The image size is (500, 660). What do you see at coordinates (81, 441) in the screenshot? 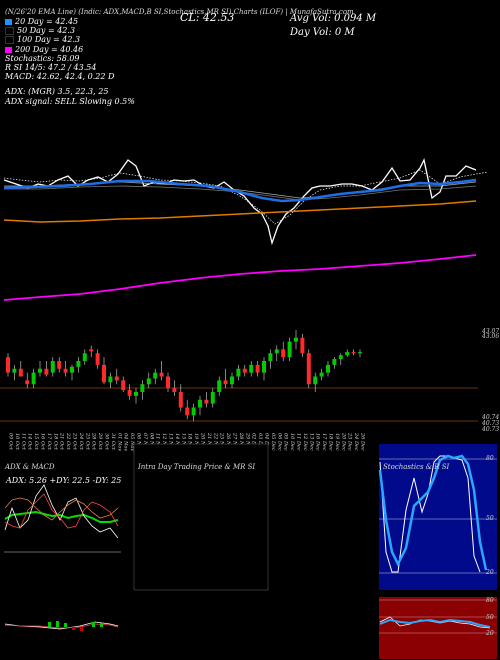
I see `date-tick-label: 24 Oct` at bounding box center [81, 441].